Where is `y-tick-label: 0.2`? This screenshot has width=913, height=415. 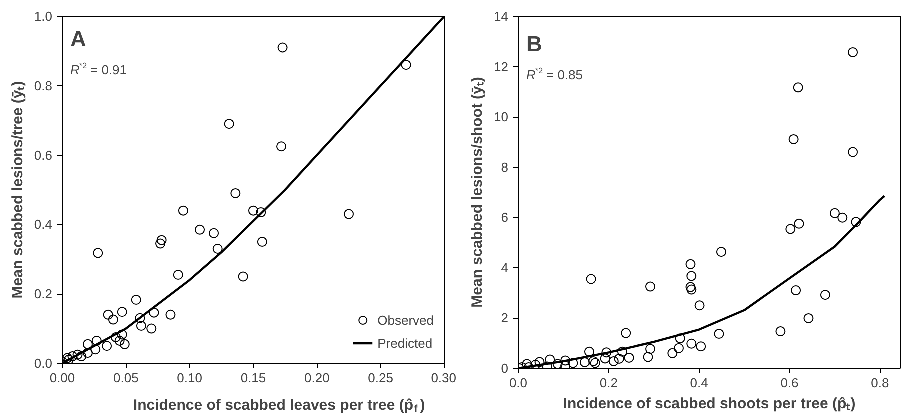 y-tick-label: 0.2 is located at coordinates (43, 294).